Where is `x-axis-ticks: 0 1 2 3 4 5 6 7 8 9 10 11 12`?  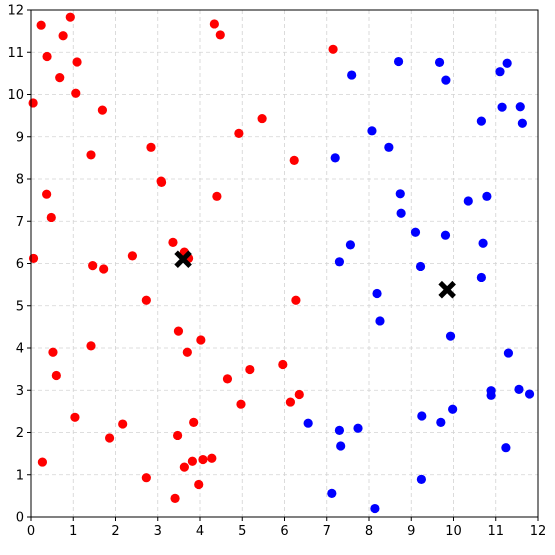
x-axis-ticks: 0 1 2 3 4 5 6 7 8 9 10 11 12 is located at coordinates (286, 528).